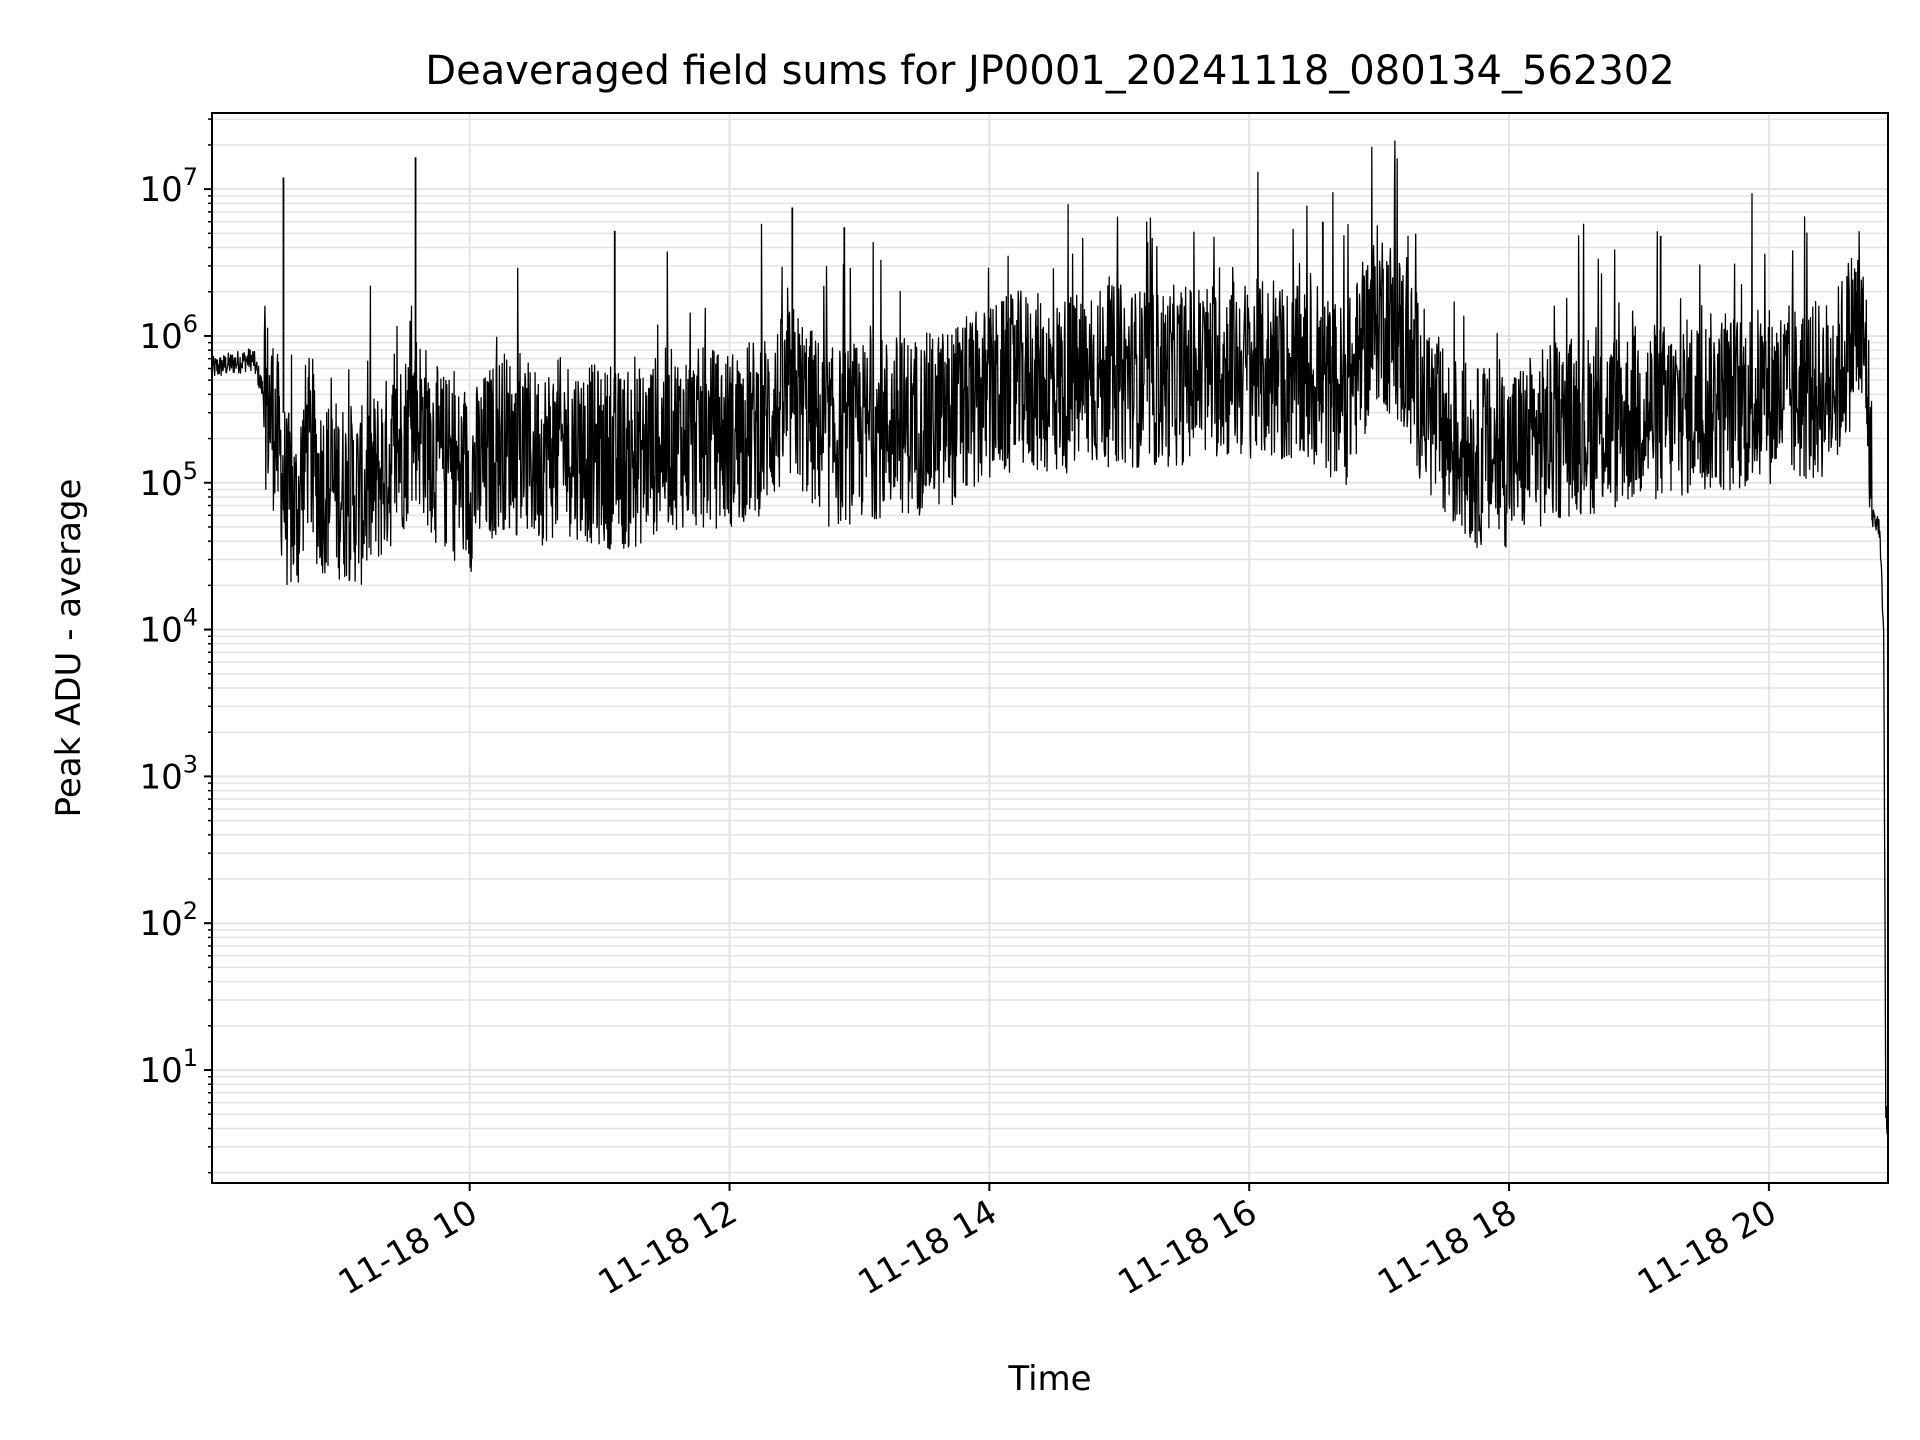 This screenshot has width=1920, height=1440. I want to click on y-tick-label: 10¹, so click(168, 1067).